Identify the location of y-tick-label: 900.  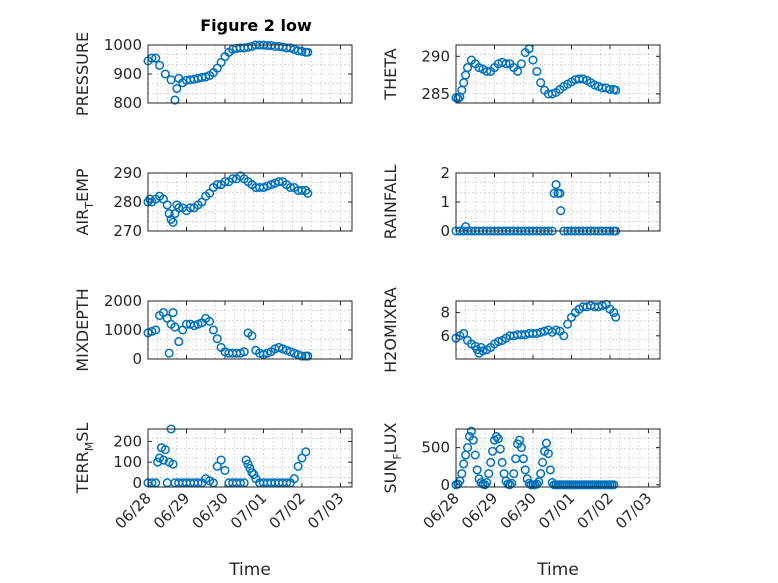
(127, 74).